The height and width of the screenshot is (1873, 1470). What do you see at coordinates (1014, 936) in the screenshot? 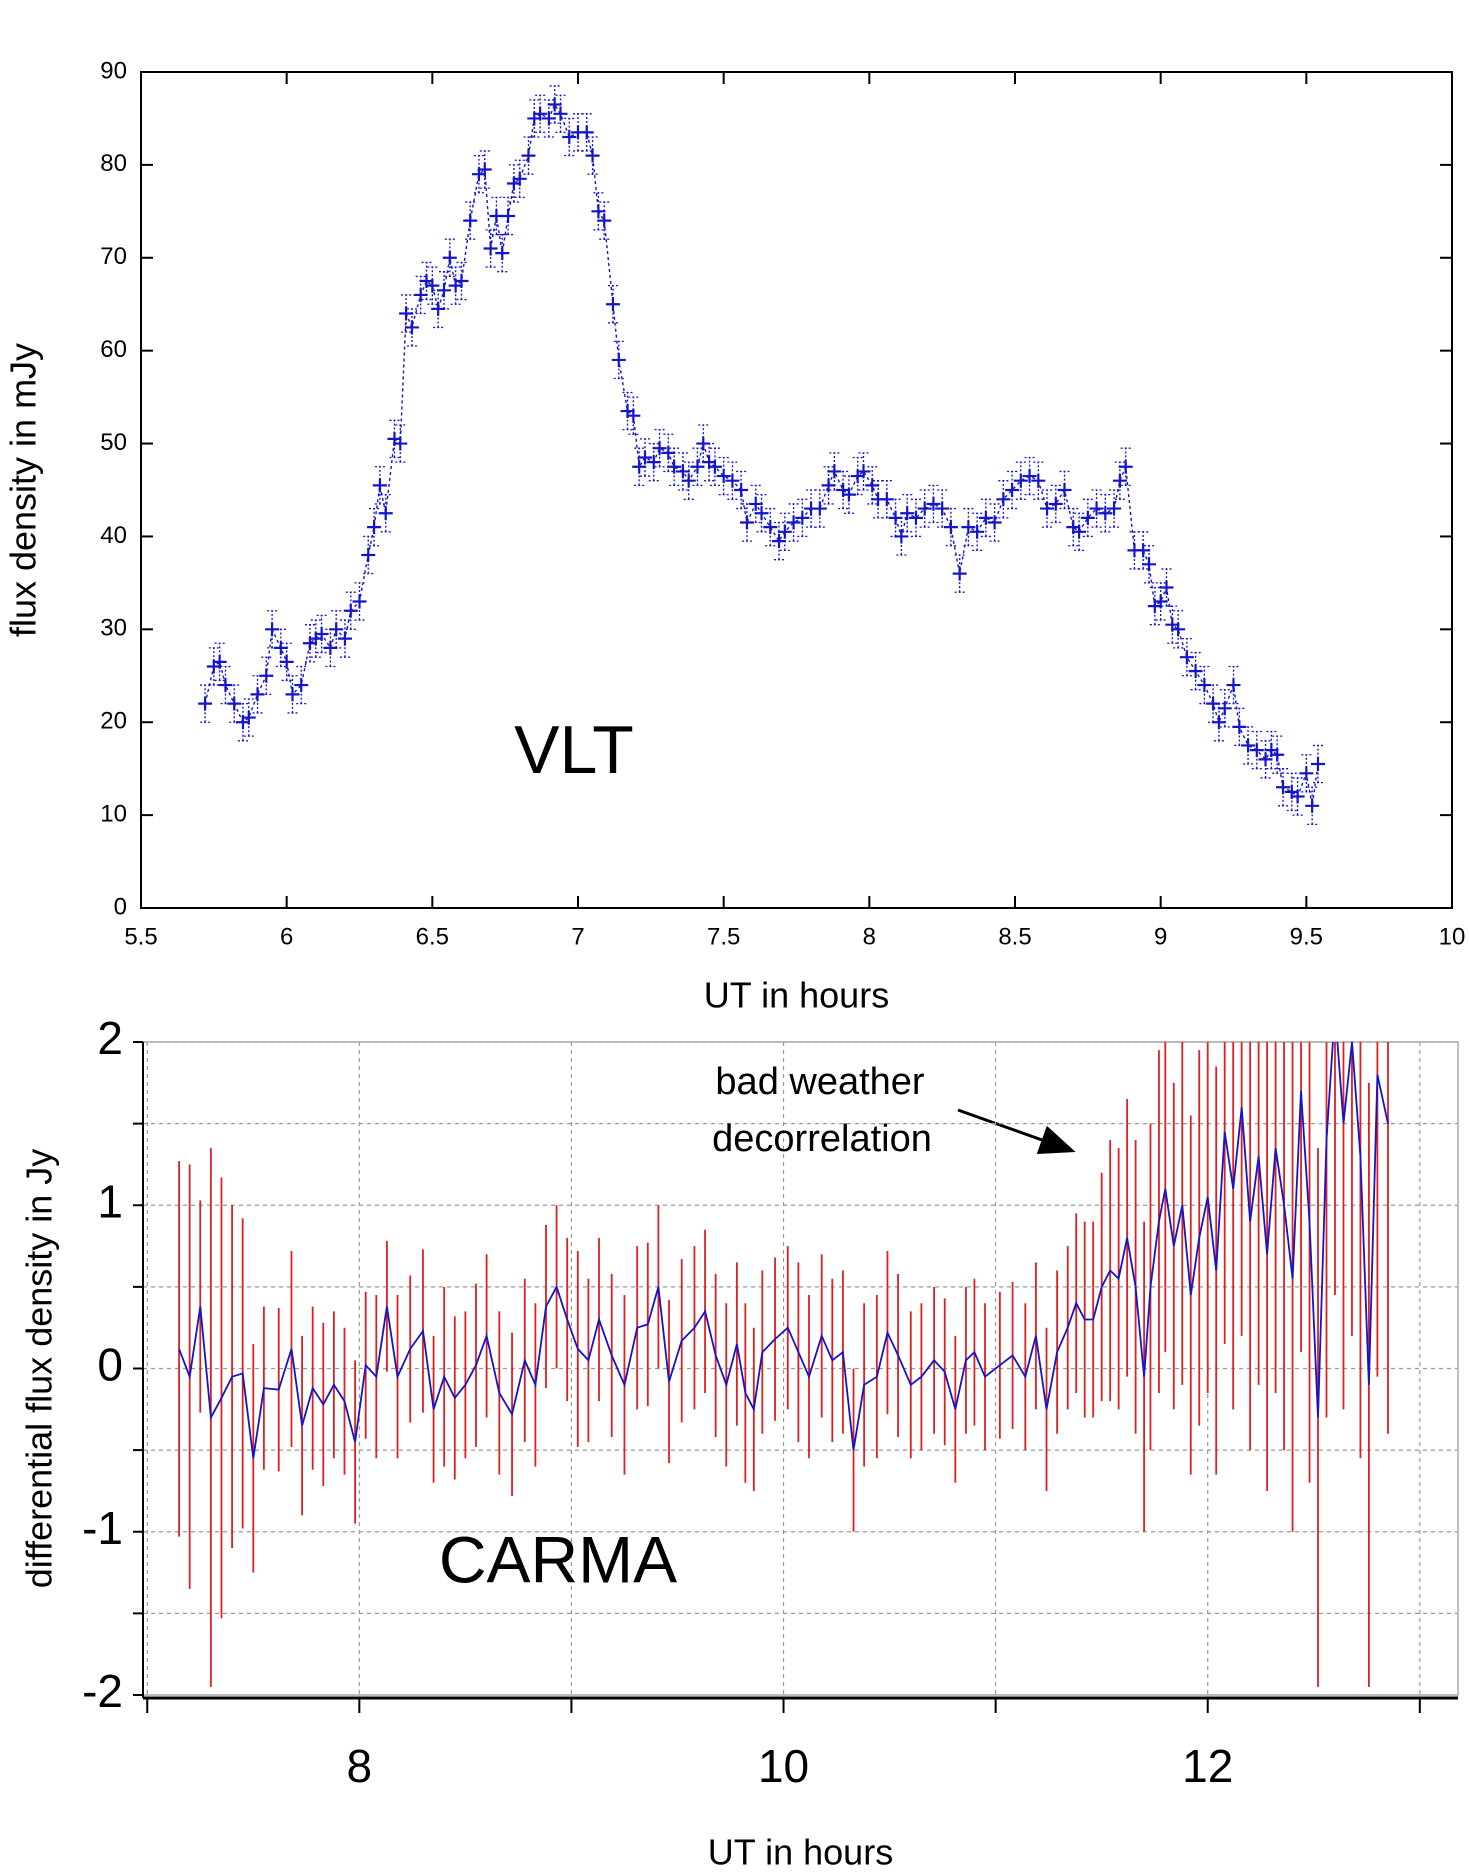
I see `x-tick-label: 8.5` at bounding box center [1014, 936].